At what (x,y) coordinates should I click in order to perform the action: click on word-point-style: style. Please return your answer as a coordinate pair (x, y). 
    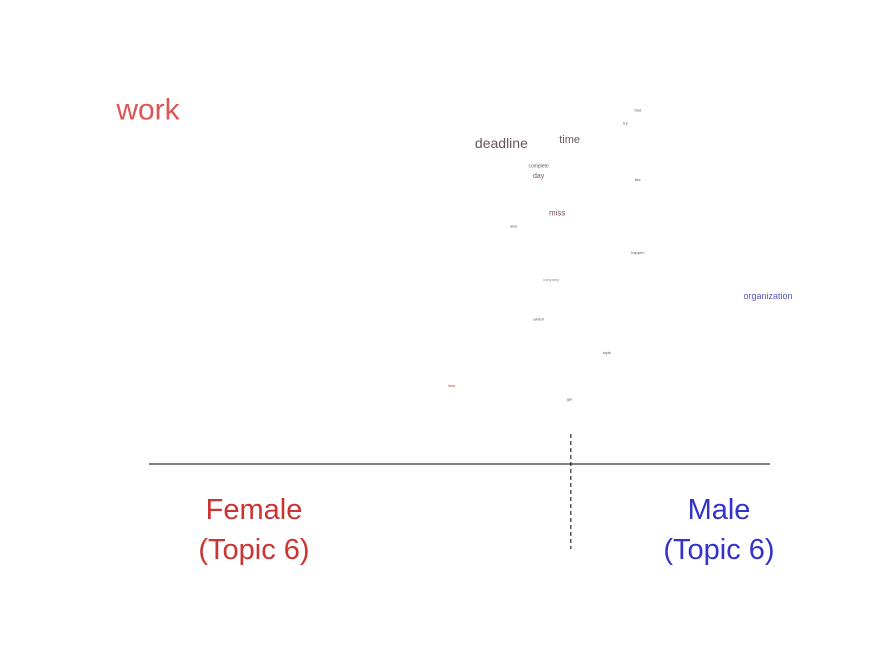
    Looking at the image, I should click on (607, 352).